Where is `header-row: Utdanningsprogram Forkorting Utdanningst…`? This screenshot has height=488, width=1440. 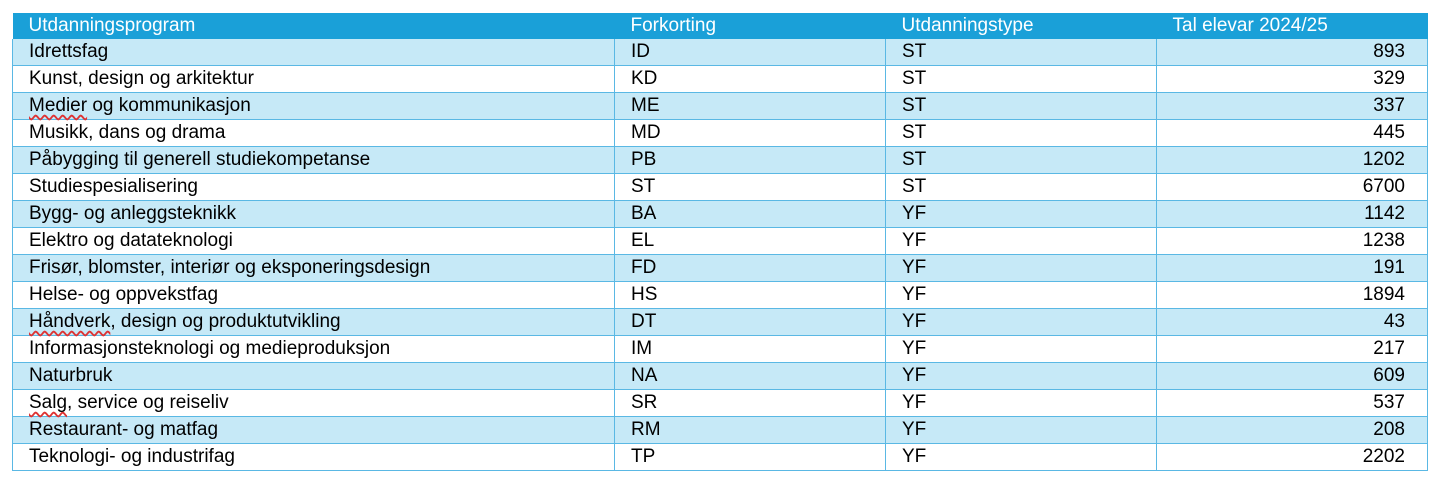
header-row: Utdanningsprogram Forkorting Utdanningst… is located at coordinates (720, 26).